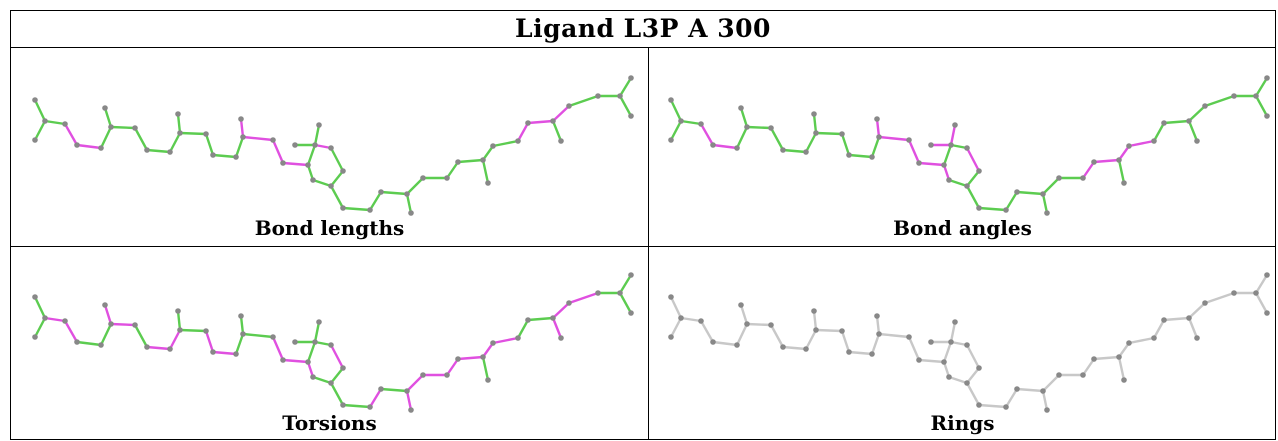 Image resolution: width=1278 pixels, height=441 pixels. What do you see at coordinates (962, 228) in the screenshot?
I see `panel-label-bond-angles: Bond angles` at bounding box center [962, 228].